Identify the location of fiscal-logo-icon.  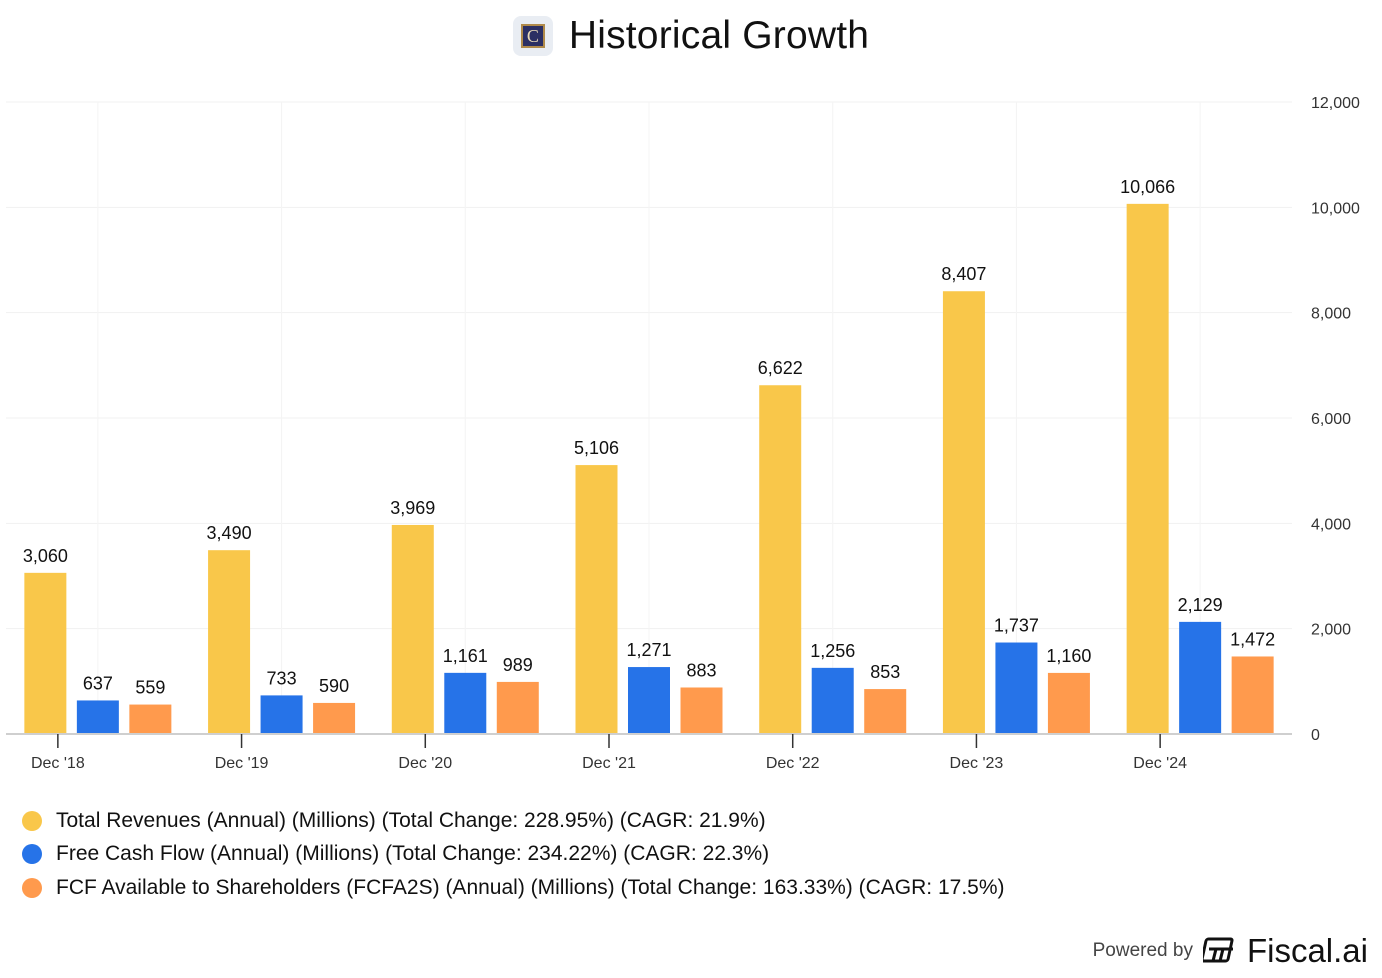
(1218, 950).